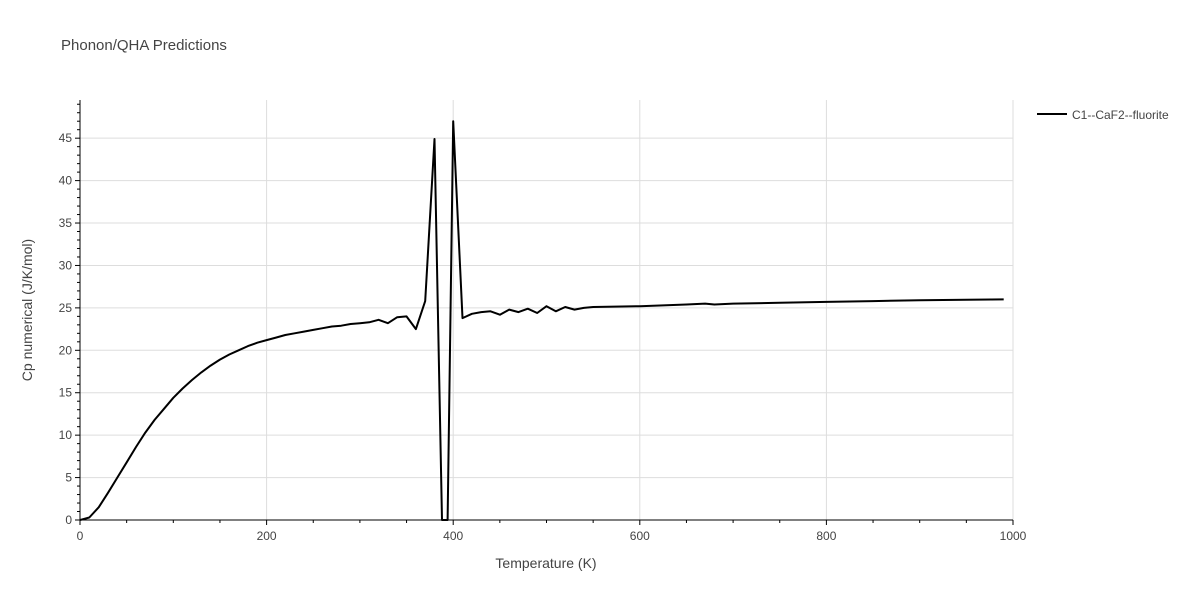  What do you see at coordinates (66, 435) in the screenshot?
I see `y-tick-label: 10` at bounding box center [66, 435].